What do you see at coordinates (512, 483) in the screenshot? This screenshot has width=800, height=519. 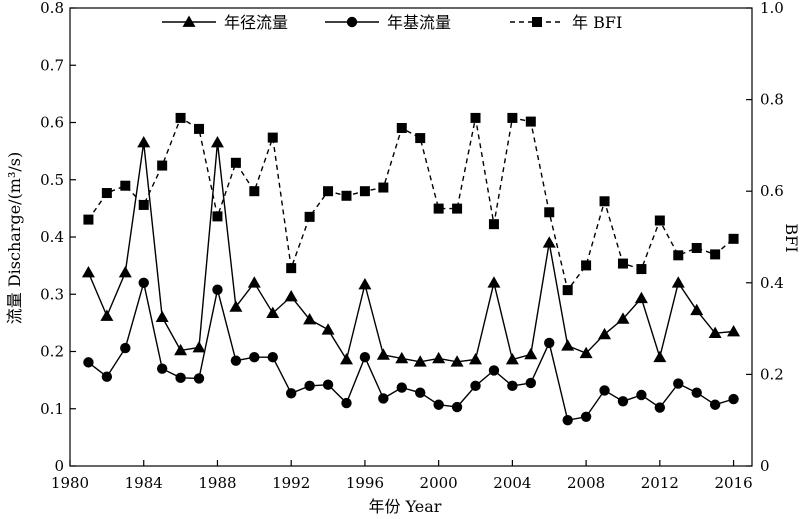 I see `x-tick-label: 2004` at bounding box center [512, 483].